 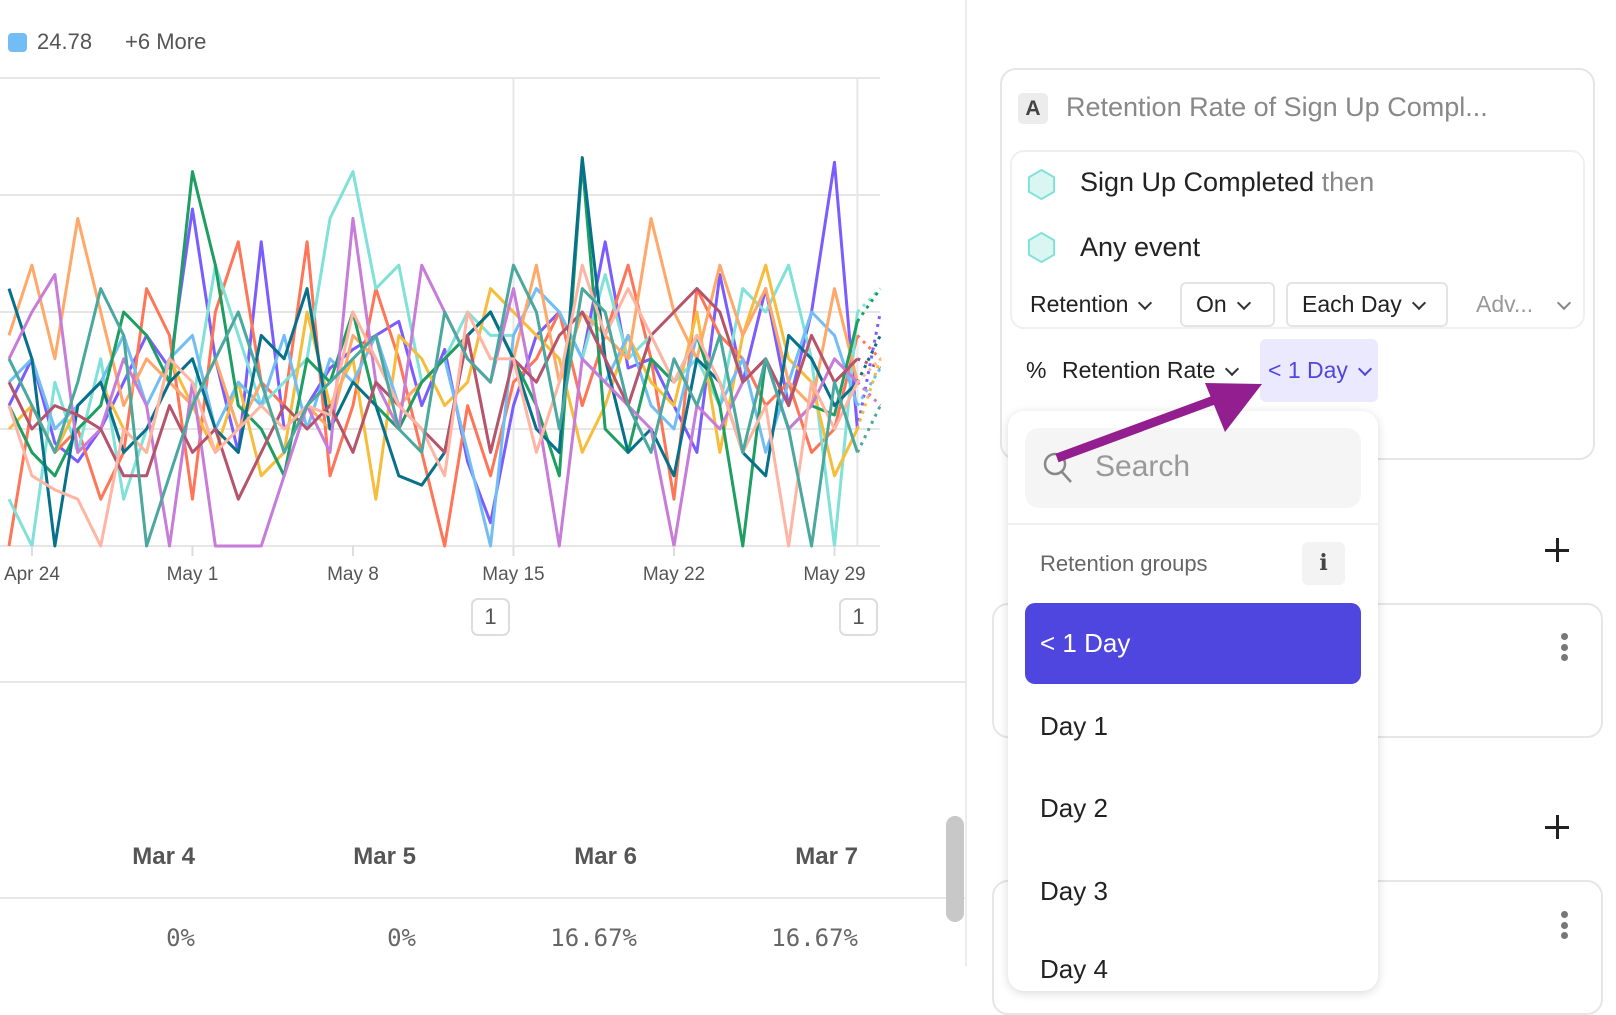 I want to click on option-day-1: Day 1, so click(x=1074, y=726).